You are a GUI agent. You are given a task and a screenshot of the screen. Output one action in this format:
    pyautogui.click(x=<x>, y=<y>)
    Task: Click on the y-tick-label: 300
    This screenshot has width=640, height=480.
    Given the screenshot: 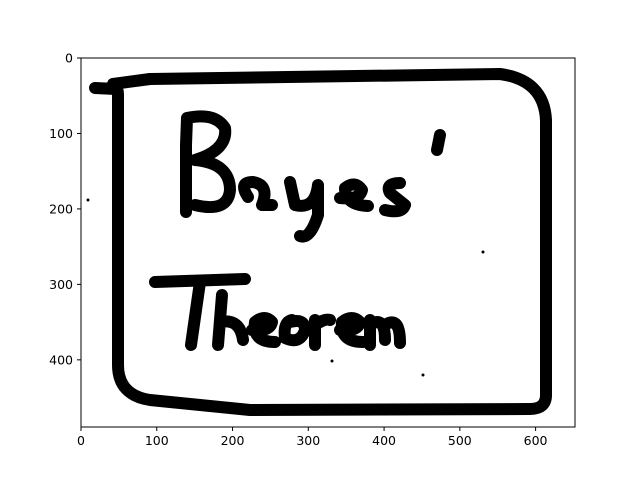 What is the action you would take?
    pyautogui.click(x=61, y=284)
    